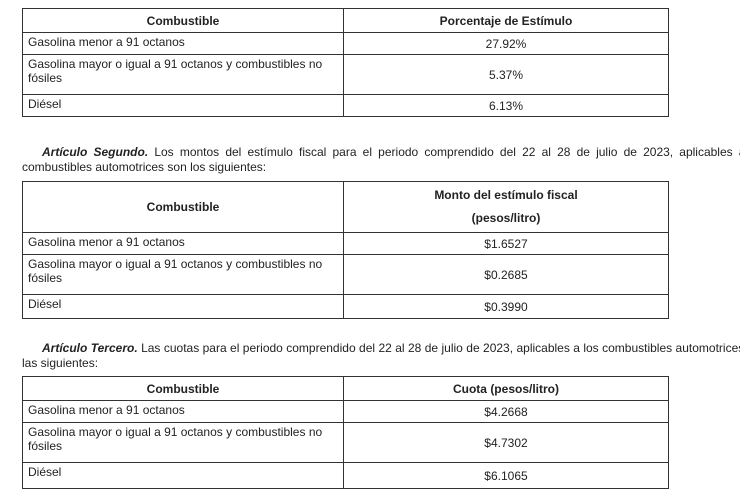 This screenshot has height=499, width=740. Describe the element at coordinates (506, 306) in the screenshot. I see `cell: $0.3990` at that location.